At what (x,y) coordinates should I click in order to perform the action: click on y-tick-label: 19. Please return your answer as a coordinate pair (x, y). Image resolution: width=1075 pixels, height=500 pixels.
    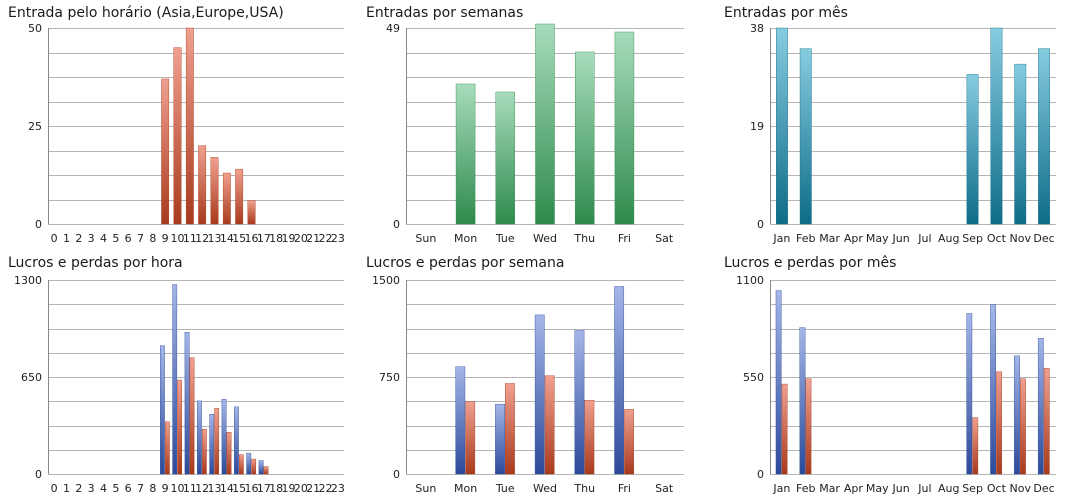
    Looking at the image, I should click on (757, 126).